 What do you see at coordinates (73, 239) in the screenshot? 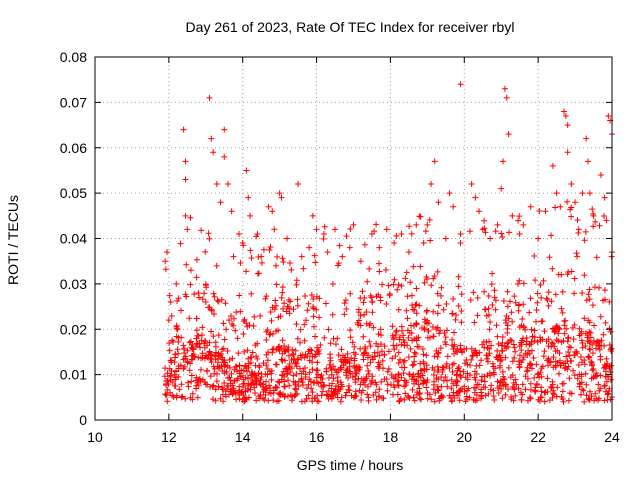
I see `y-tick-label: 0.04` at bounding box center [73, 239].